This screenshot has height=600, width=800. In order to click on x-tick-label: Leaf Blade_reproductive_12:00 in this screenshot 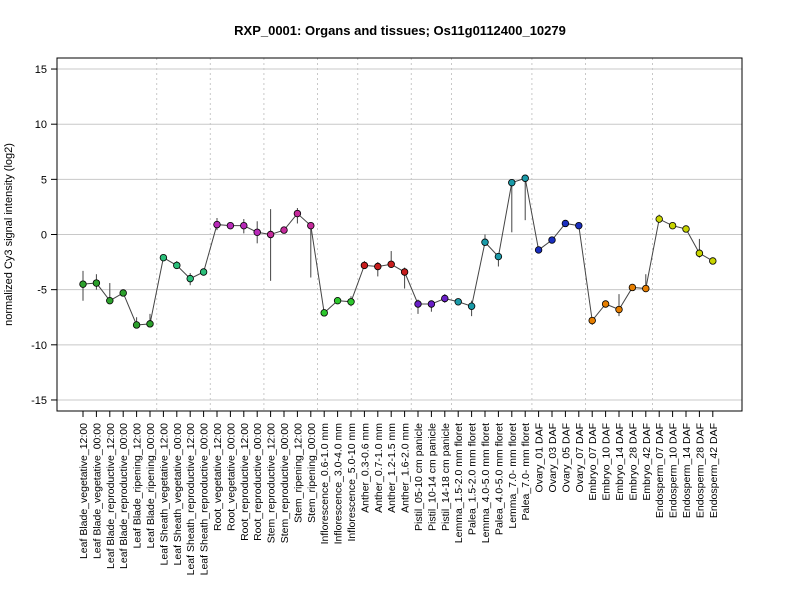, I will do `click(111, 496)`.